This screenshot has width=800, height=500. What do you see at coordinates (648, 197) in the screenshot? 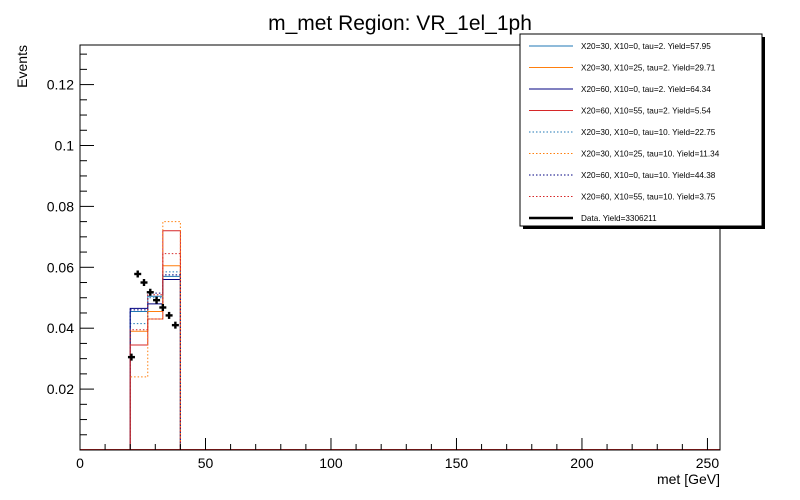
I see `legend-label-8: X20=60, X10=55, tau=10. Yield=3.75` at bounding box center [648, 197].